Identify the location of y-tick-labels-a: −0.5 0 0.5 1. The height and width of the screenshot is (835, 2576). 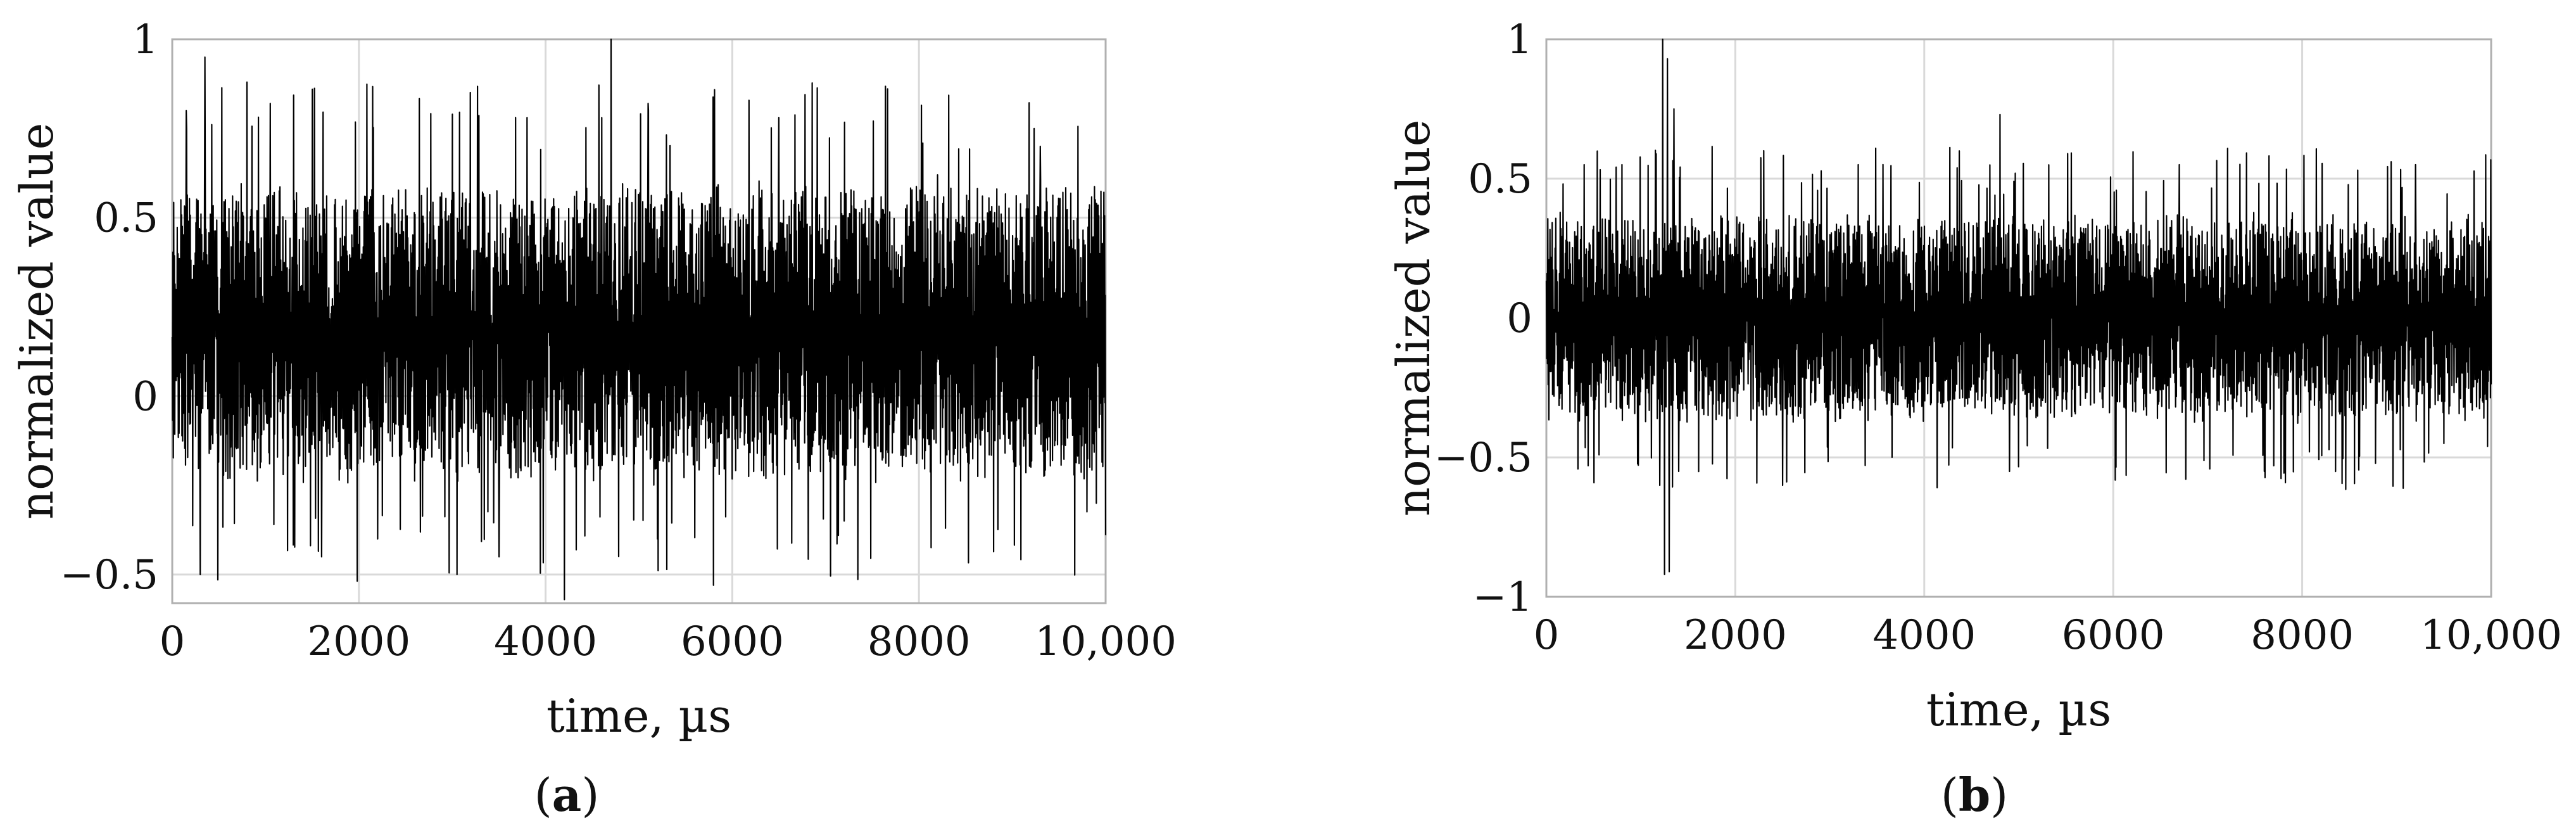
(109, 307).